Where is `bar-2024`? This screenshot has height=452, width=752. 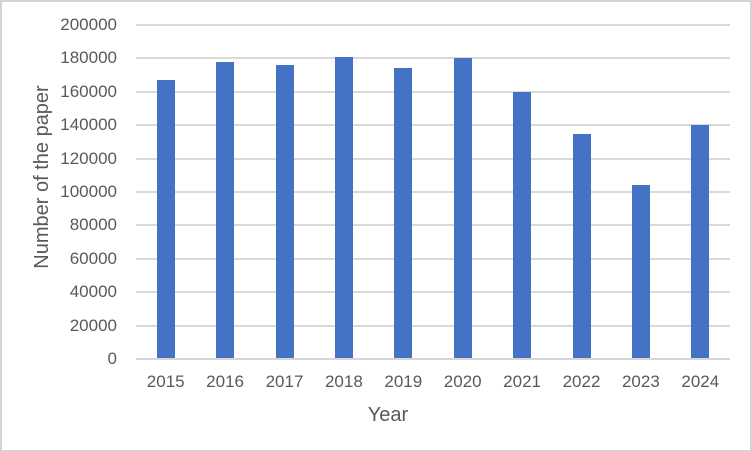 bar-2024 is located at coordinates (700, 242).